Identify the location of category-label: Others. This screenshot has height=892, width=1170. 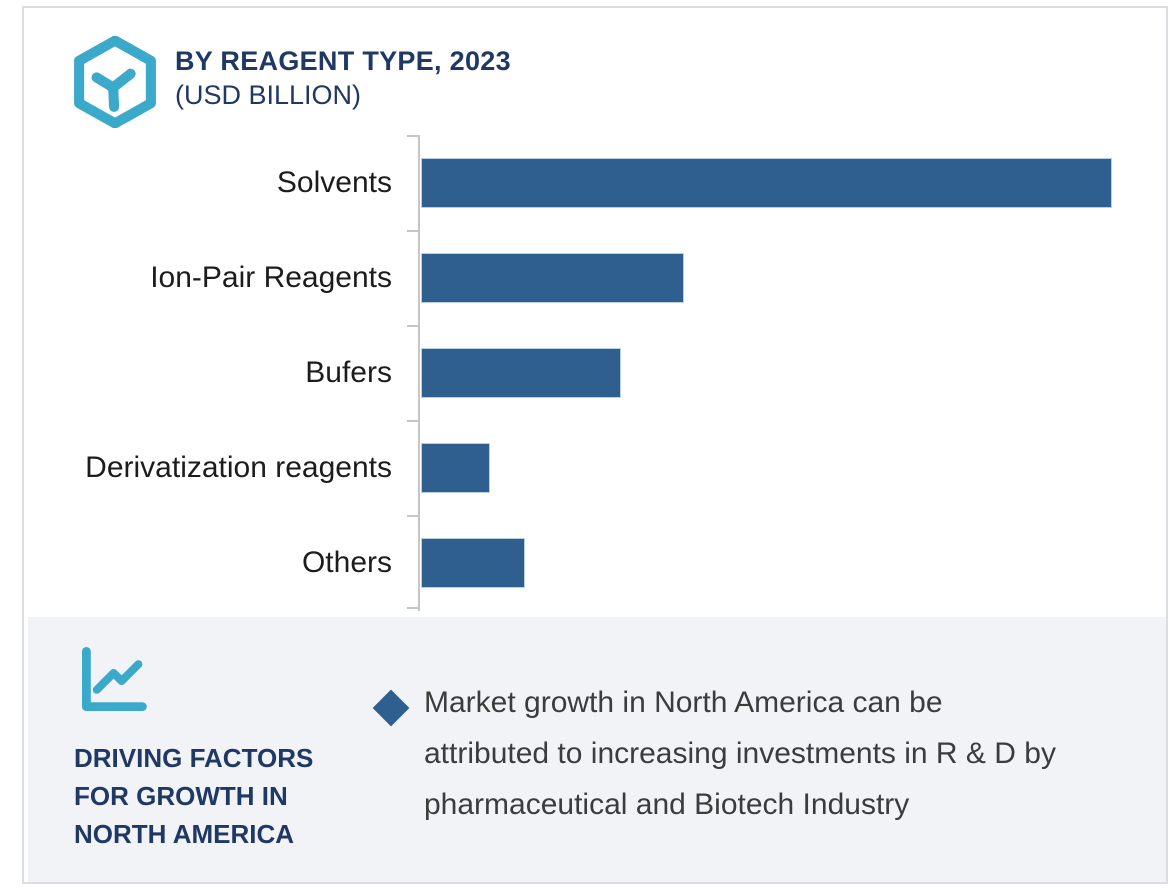
(346, 562).